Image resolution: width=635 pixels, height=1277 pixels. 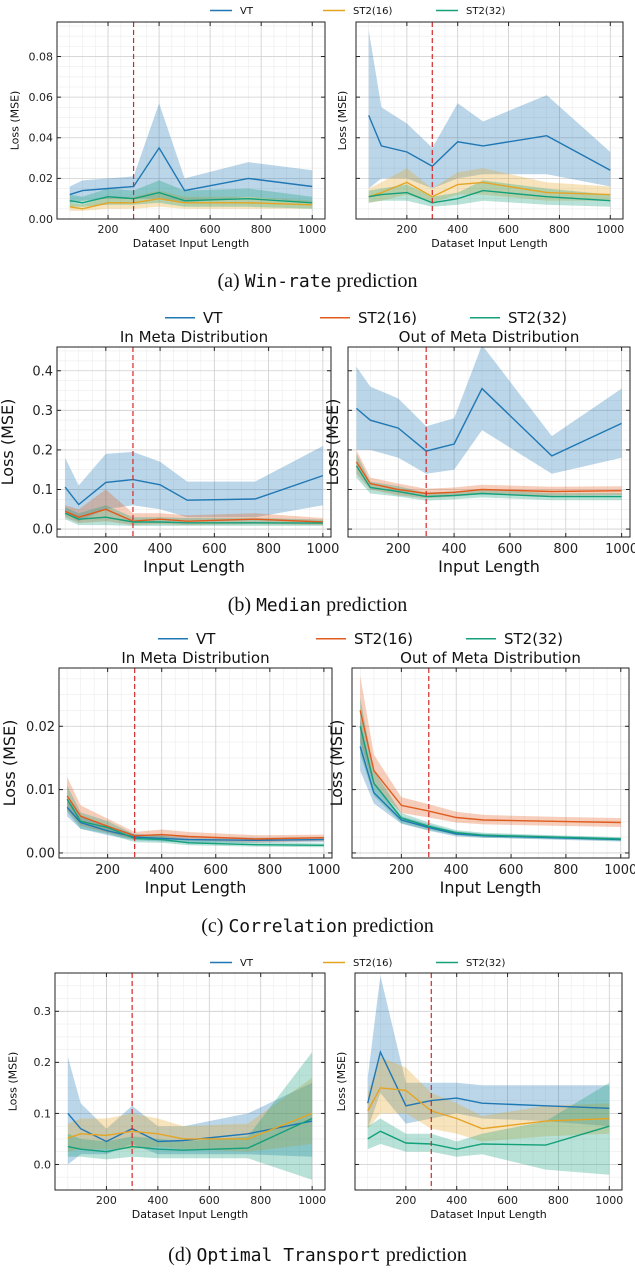 I want to click on y-tick-label: 0.02, so click(x=40, y=727).